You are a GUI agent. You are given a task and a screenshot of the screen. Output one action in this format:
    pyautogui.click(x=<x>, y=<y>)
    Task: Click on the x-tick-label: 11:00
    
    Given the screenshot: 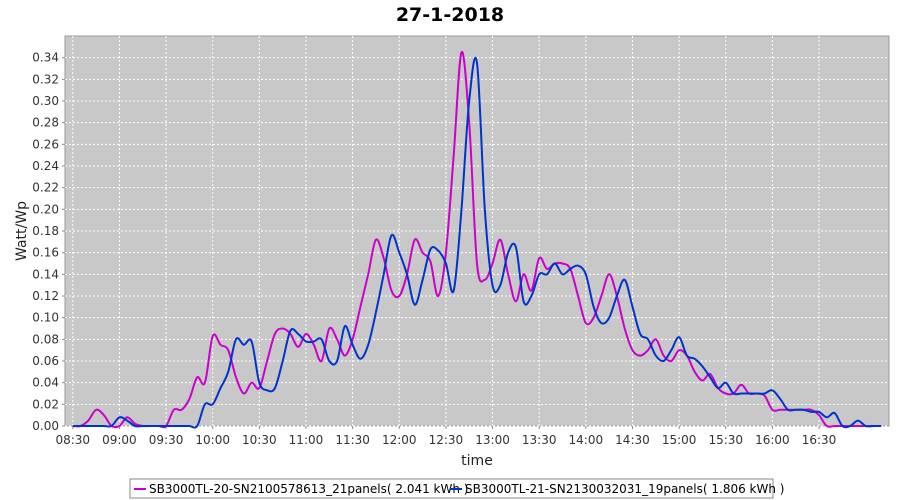 What is the action you would take?
    pyautogui.click(x=306, y=440)
    